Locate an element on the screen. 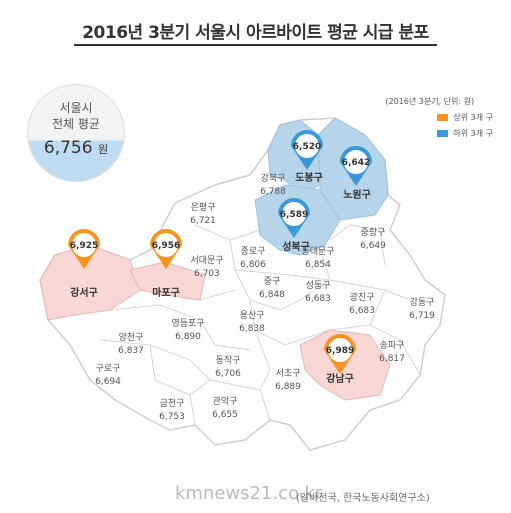  district-name: 은평구 is located at coordinates (203, 207).